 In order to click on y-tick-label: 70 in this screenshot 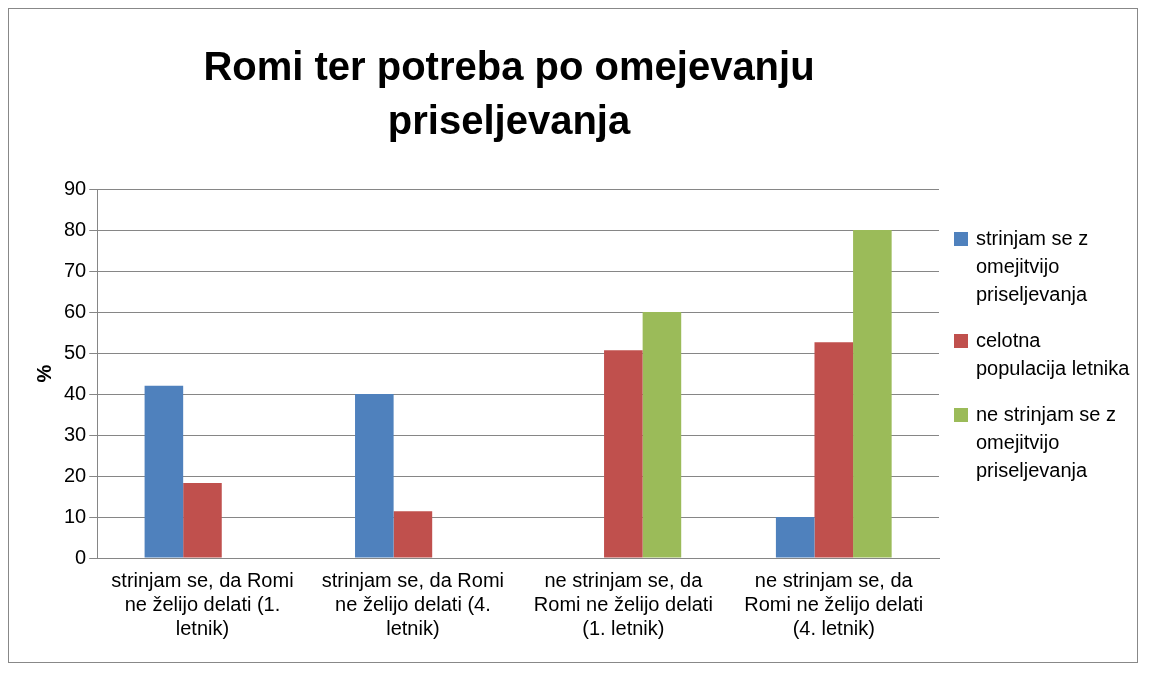, I will do `click(75, 269)`.